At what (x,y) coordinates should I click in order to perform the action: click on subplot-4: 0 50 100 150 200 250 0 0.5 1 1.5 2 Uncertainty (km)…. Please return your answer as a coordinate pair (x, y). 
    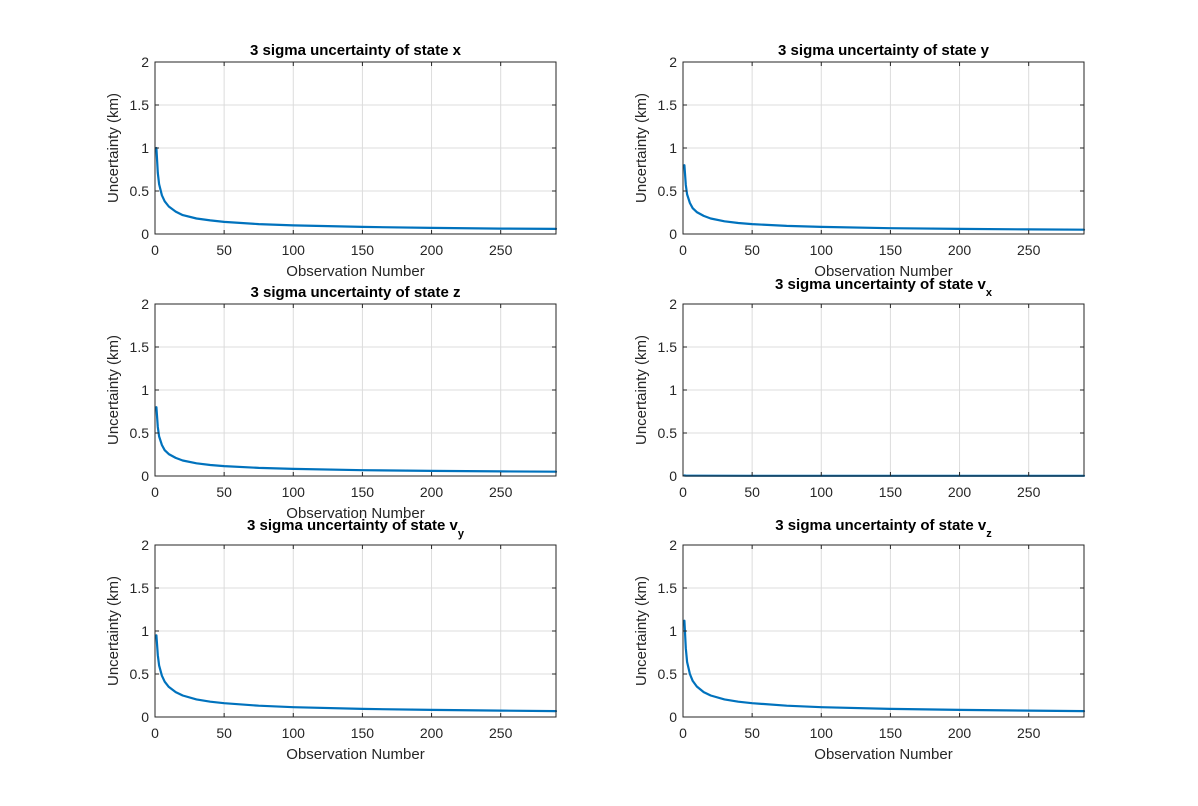
    Looking at the image, I should click on (859, 388).